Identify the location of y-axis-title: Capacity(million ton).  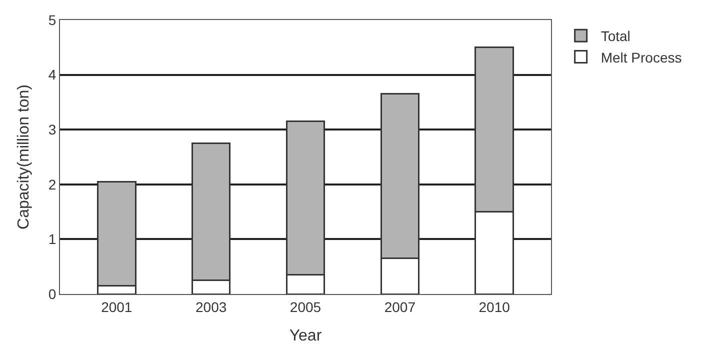
(23, 157).